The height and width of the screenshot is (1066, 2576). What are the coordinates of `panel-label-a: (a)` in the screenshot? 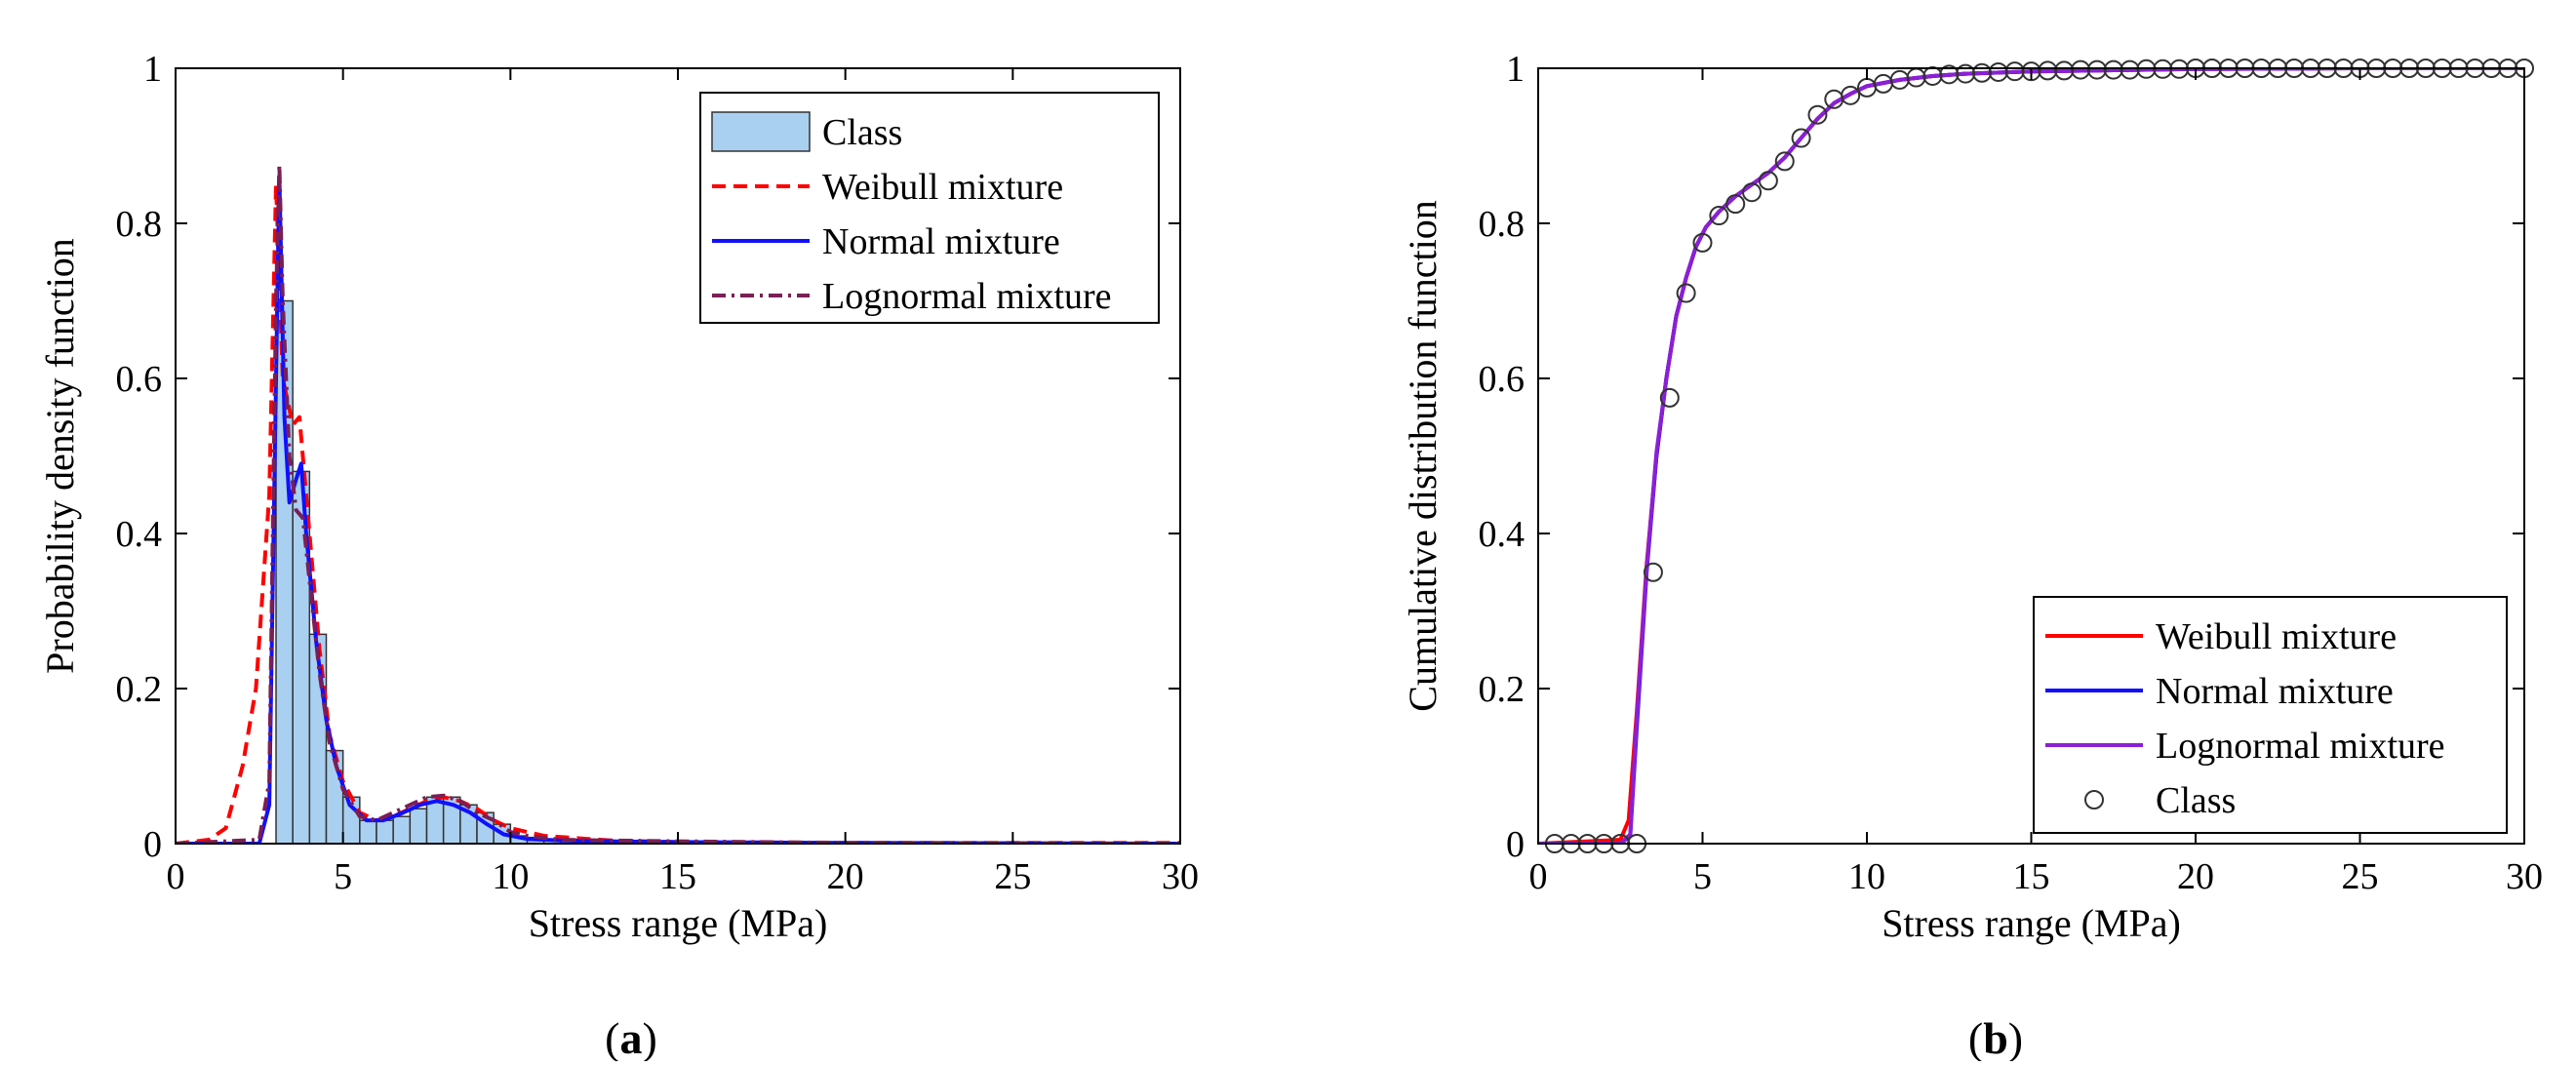 It's located at (631, 1037).